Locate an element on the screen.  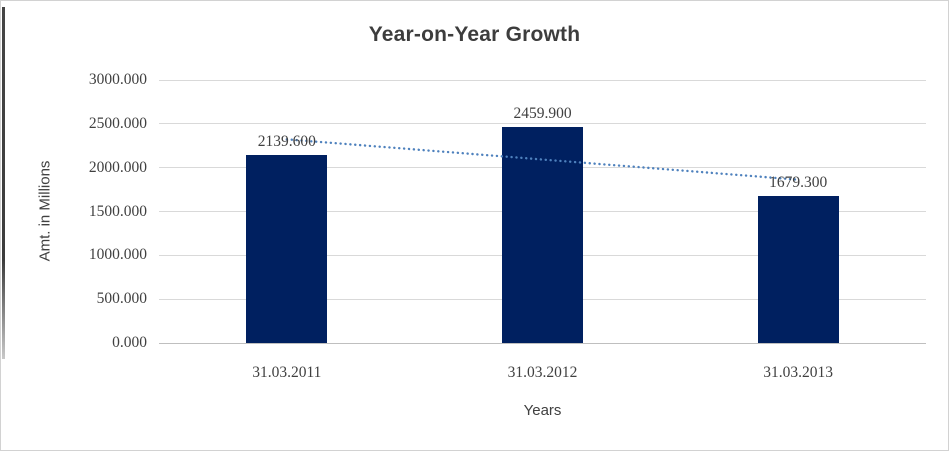
chart-title: Year-on-Year Growth is located at coordinates (474, 34).